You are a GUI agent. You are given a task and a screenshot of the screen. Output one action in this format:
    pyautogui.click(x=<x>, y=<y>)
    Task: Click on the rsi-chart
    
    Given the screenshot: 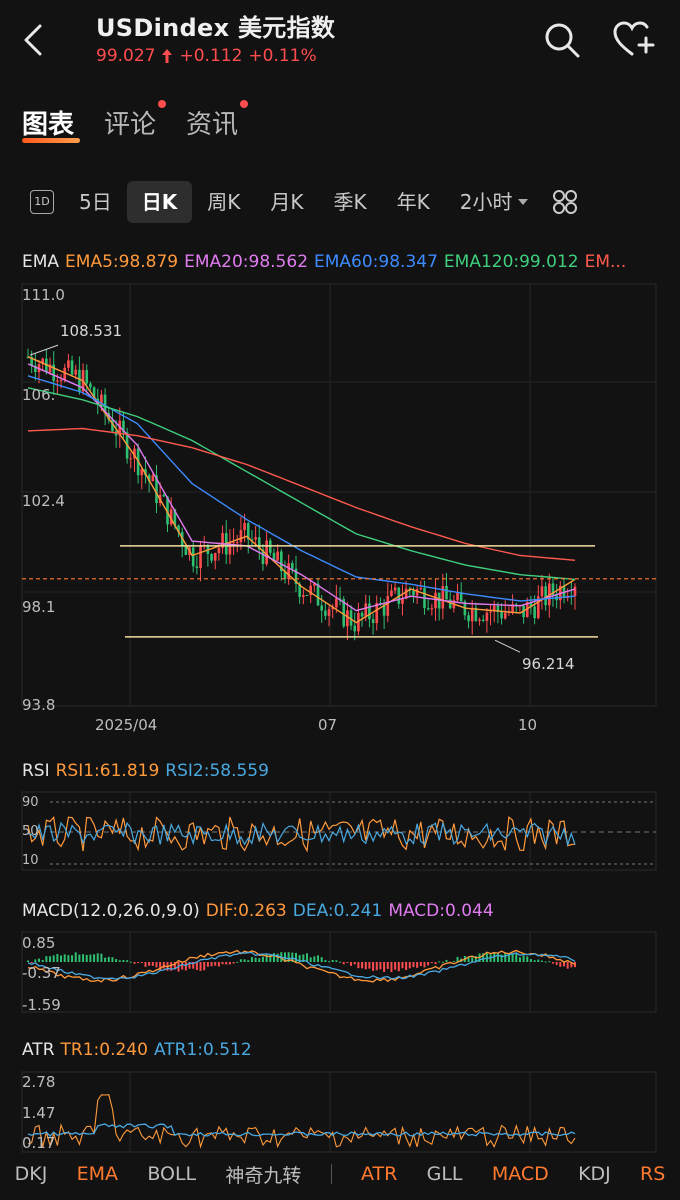 What is the action you would take?
    pyautogui.click(x=340, y=831)
    